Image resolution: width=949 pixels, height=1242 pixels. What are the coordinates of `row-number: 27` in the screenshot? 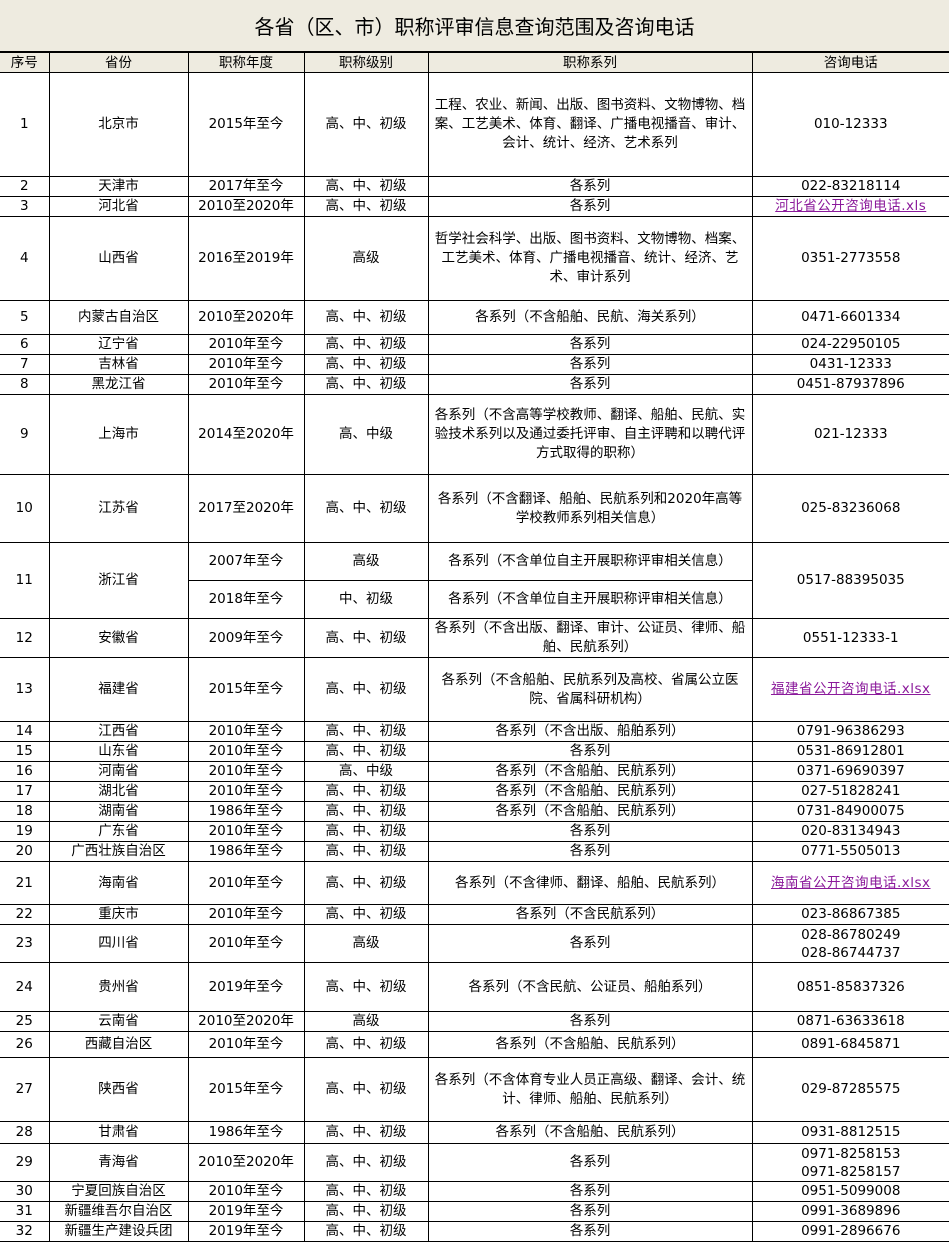 It's located at (25, 1089).